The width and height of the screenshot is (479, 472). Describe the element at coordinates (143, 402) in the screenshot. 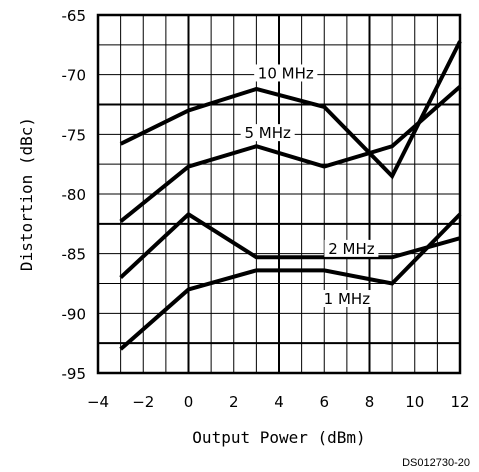

I see `x-tick-label: −2` at that location.